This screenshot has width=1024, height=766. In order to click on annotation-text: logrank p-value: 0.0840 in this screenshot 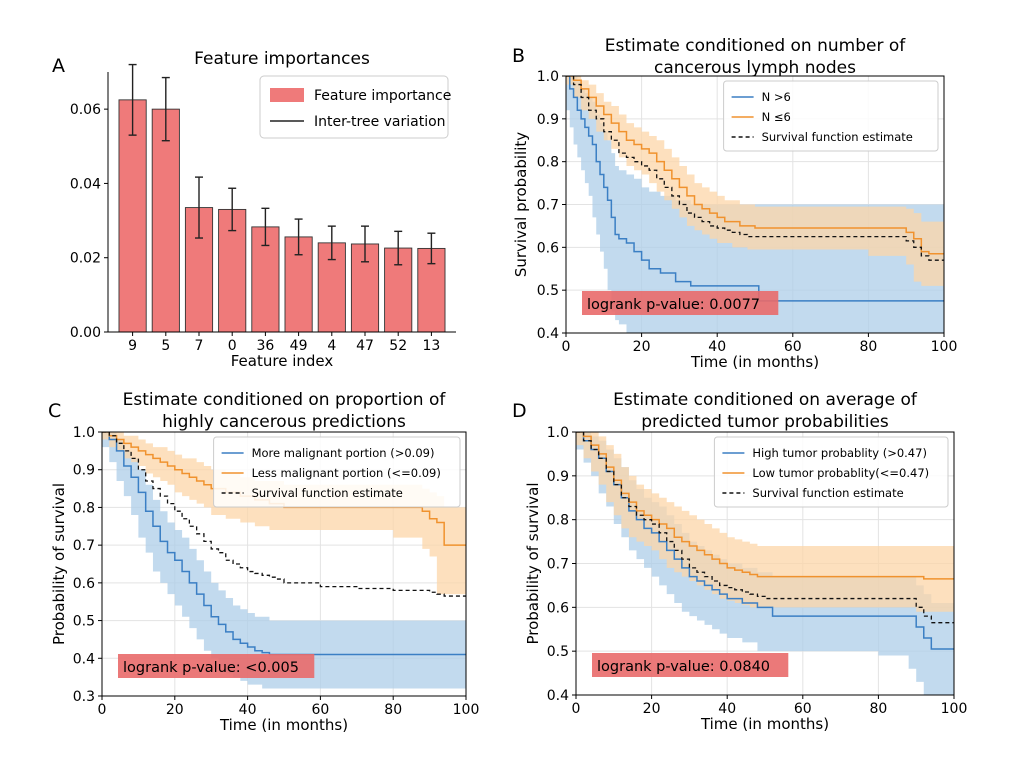, I will do `click(683, 667)`.